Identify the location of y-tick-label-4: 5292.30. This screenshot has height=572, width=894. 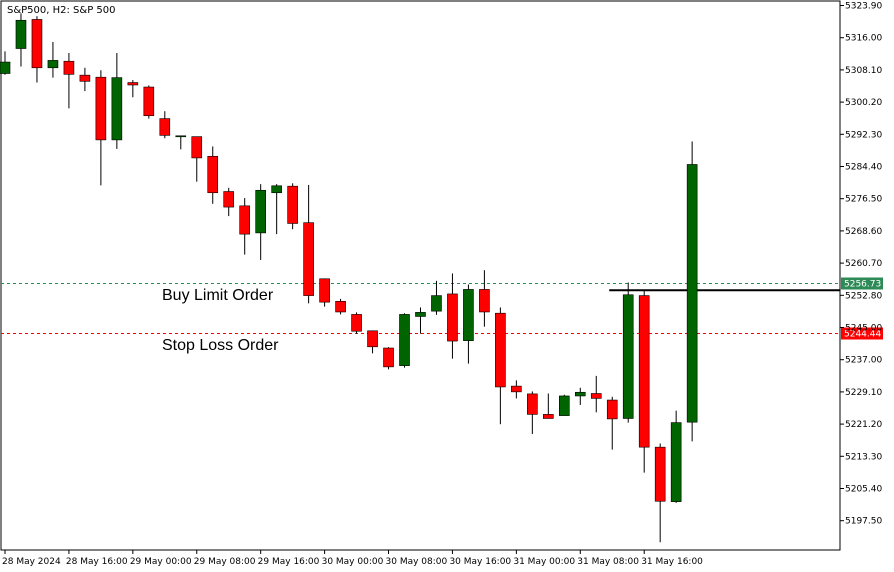
(863, 135).